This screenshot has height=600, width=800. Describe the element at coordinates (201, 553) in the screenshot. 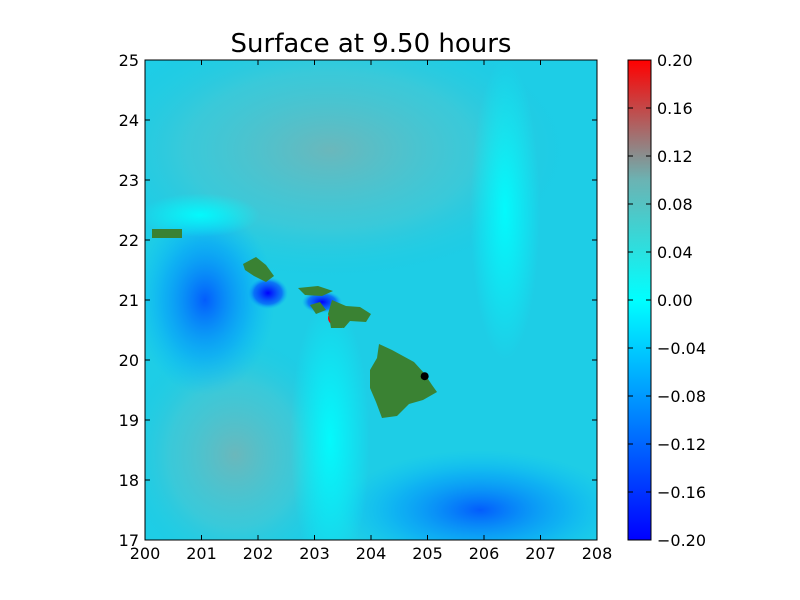

I see `x-tick-label: 201` at that location.